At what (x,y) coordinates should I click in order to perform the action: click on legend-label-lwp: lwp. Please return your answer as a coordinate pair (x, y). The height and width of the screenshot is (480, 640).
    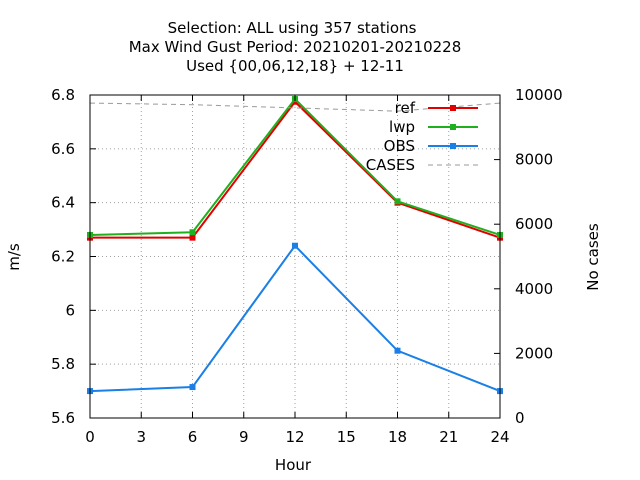
    Looking at the image, I should click on (402, 127).